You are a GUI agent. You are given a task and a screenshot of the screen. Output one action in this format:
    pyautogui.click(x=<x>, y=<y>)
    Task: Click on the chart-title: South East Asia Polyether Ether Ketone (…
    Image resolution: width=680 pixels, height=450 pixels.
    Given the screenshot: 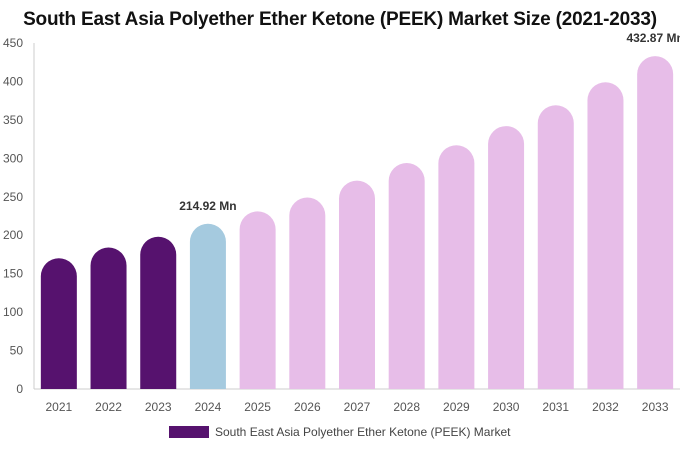 What is the action you would take?
    pyautogui.click(x=340, y=19)
    